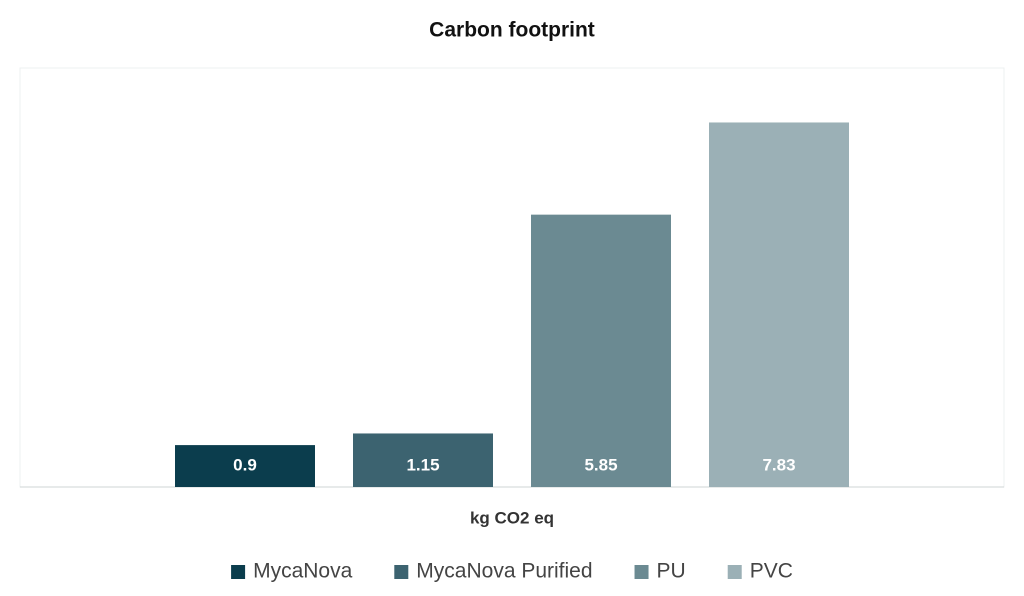 Image resolution: width=1024 pixels, height=596 pixels. Describe the element at coordinates (504, 571) in the screenshot. I see `legend-label: MycaNova Purified` at that location.